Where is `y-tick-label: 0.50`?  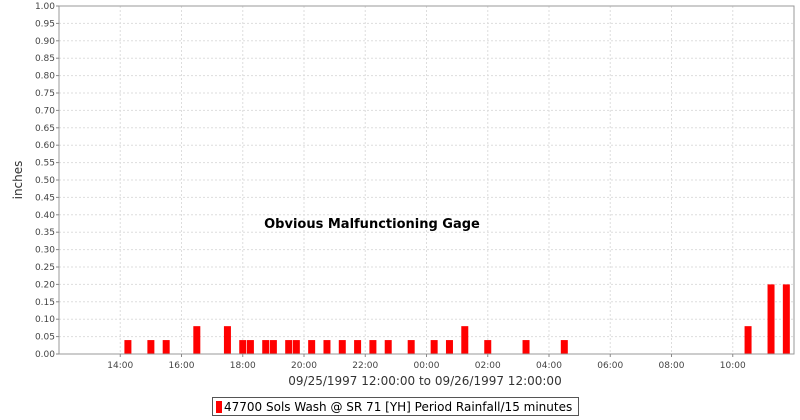
y-tick-label: 0.50 is located at coordinates (45, 181).